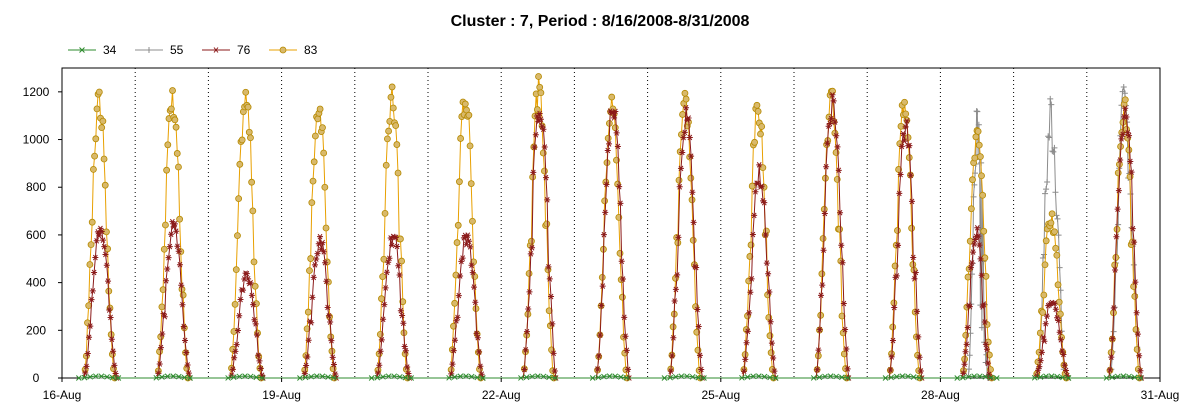  I want to click on y-tick-label: 800, so click(36, 187).